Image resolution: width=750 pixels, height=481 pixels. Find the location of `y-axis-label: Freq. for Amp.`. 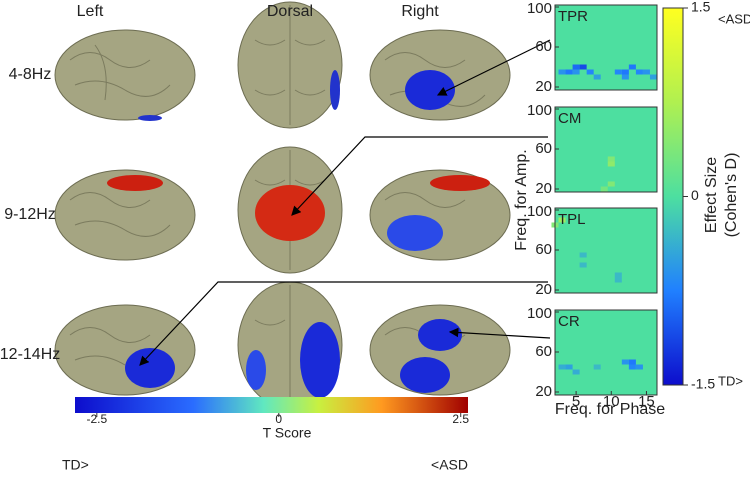

y-axis-label: Freq. for Amp. is located at coordinates (521, 199).